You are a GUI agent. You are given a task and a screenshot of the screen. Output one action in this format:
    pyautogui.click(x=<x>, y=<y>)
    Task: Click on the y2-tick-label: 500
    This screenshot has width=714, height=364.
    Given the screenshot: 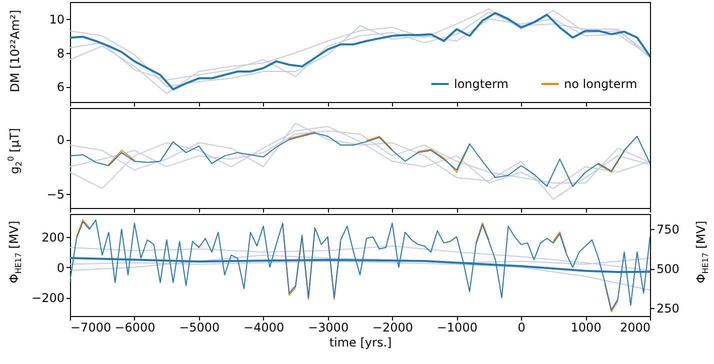 What is the action you would take?
    pyautogui.click(x=668, y=269)
    